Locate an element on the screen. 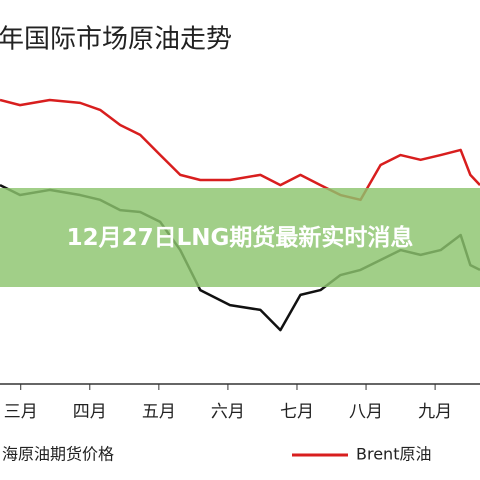  legend-label: Brent原油 is located at coordinates (393, 454).